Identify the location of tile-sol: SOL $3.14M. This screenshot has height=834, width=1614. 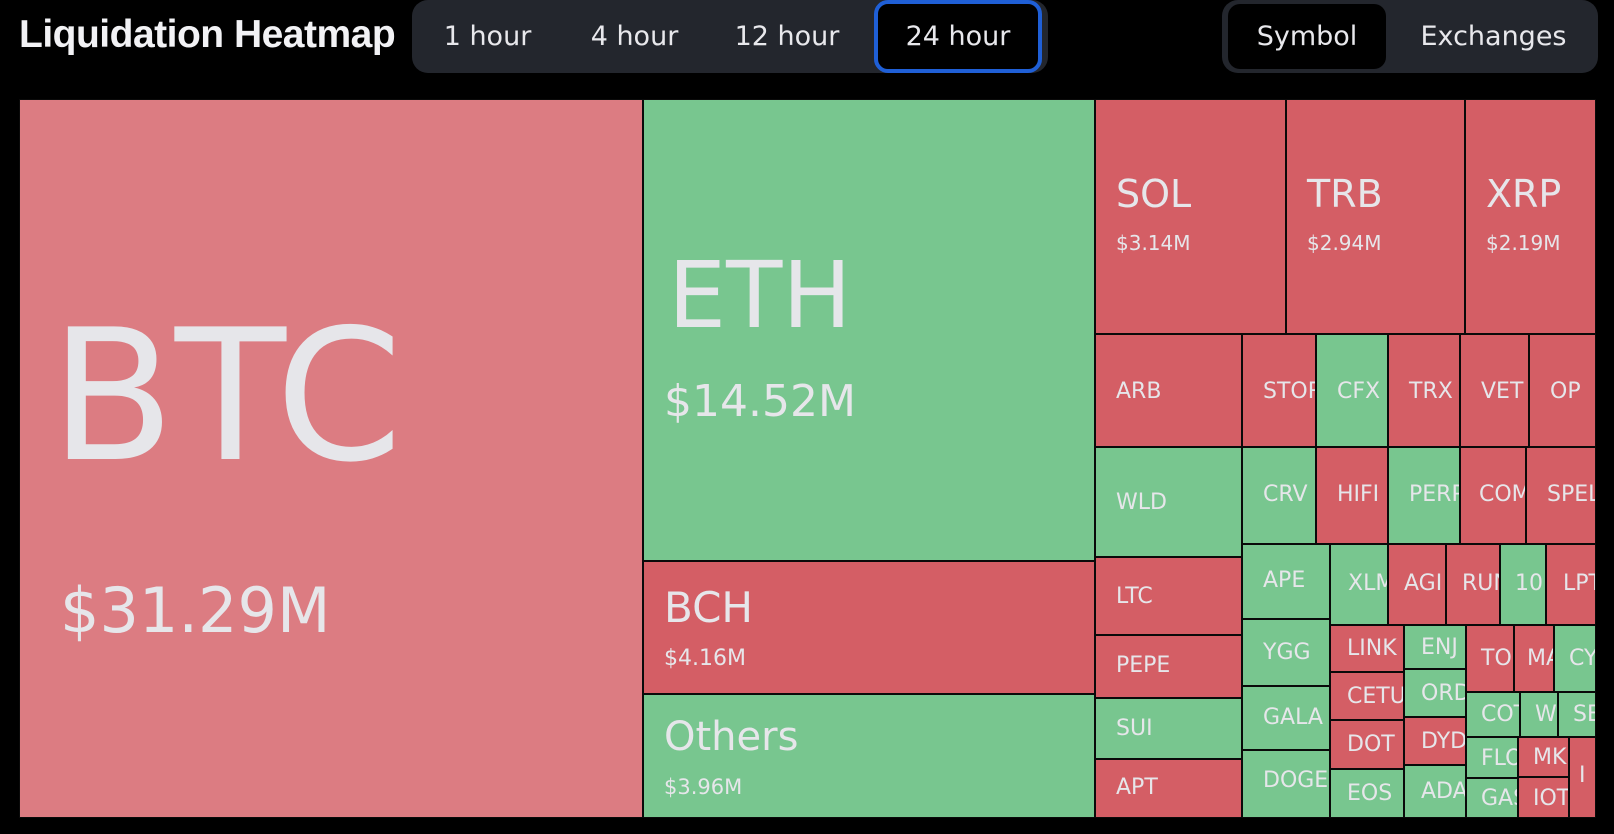
(1190, 216).